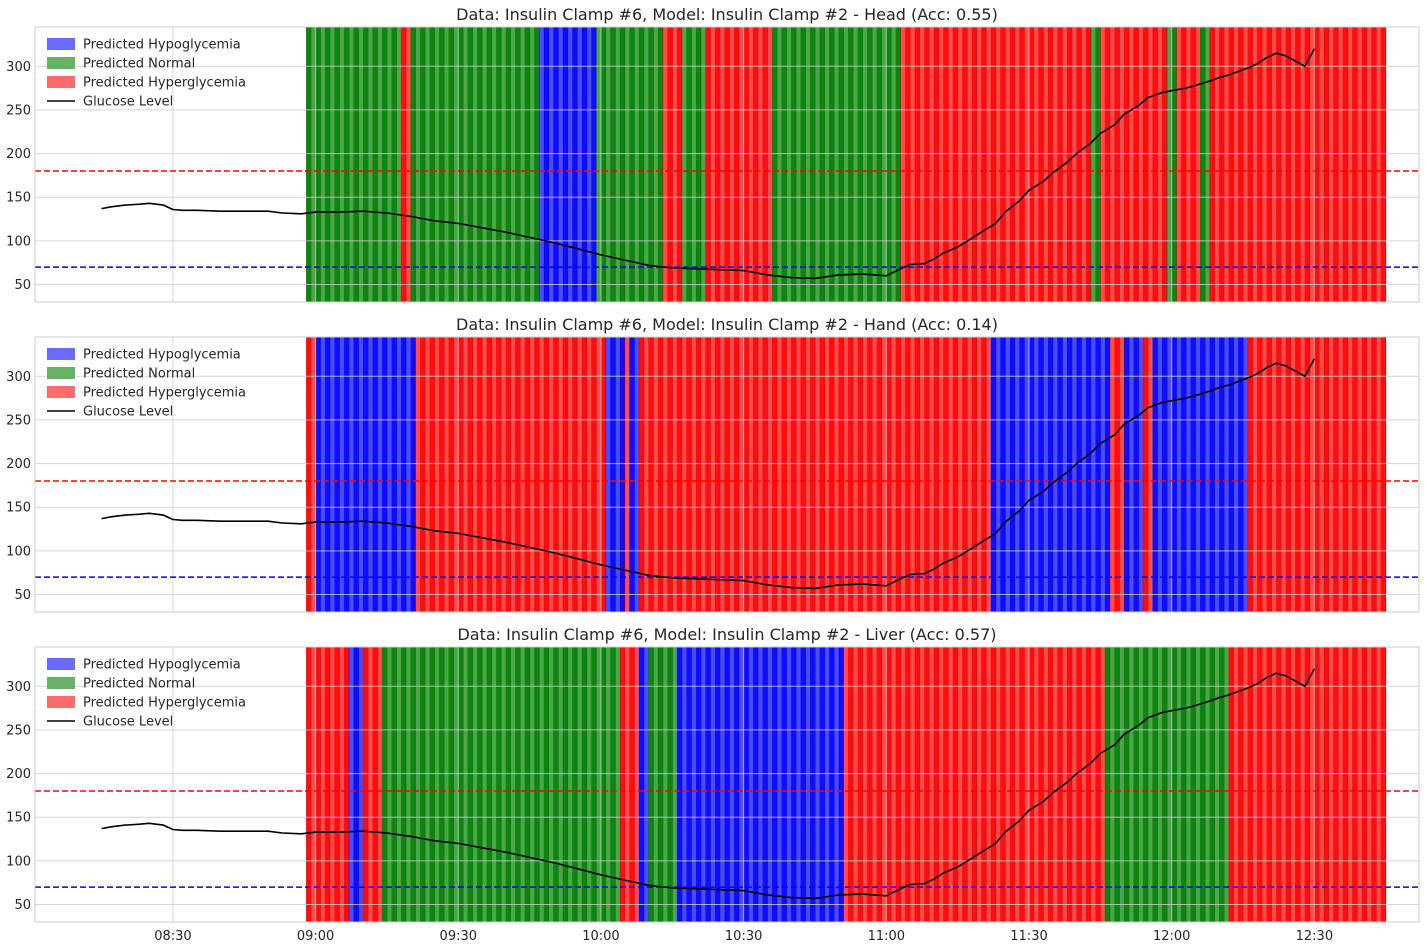 Image resolution: width=1427 pixels, height=947 pixels. Describe the element at coordinates (22, 595) in the screenshot. I see `y-tick-label: 50` at that location.